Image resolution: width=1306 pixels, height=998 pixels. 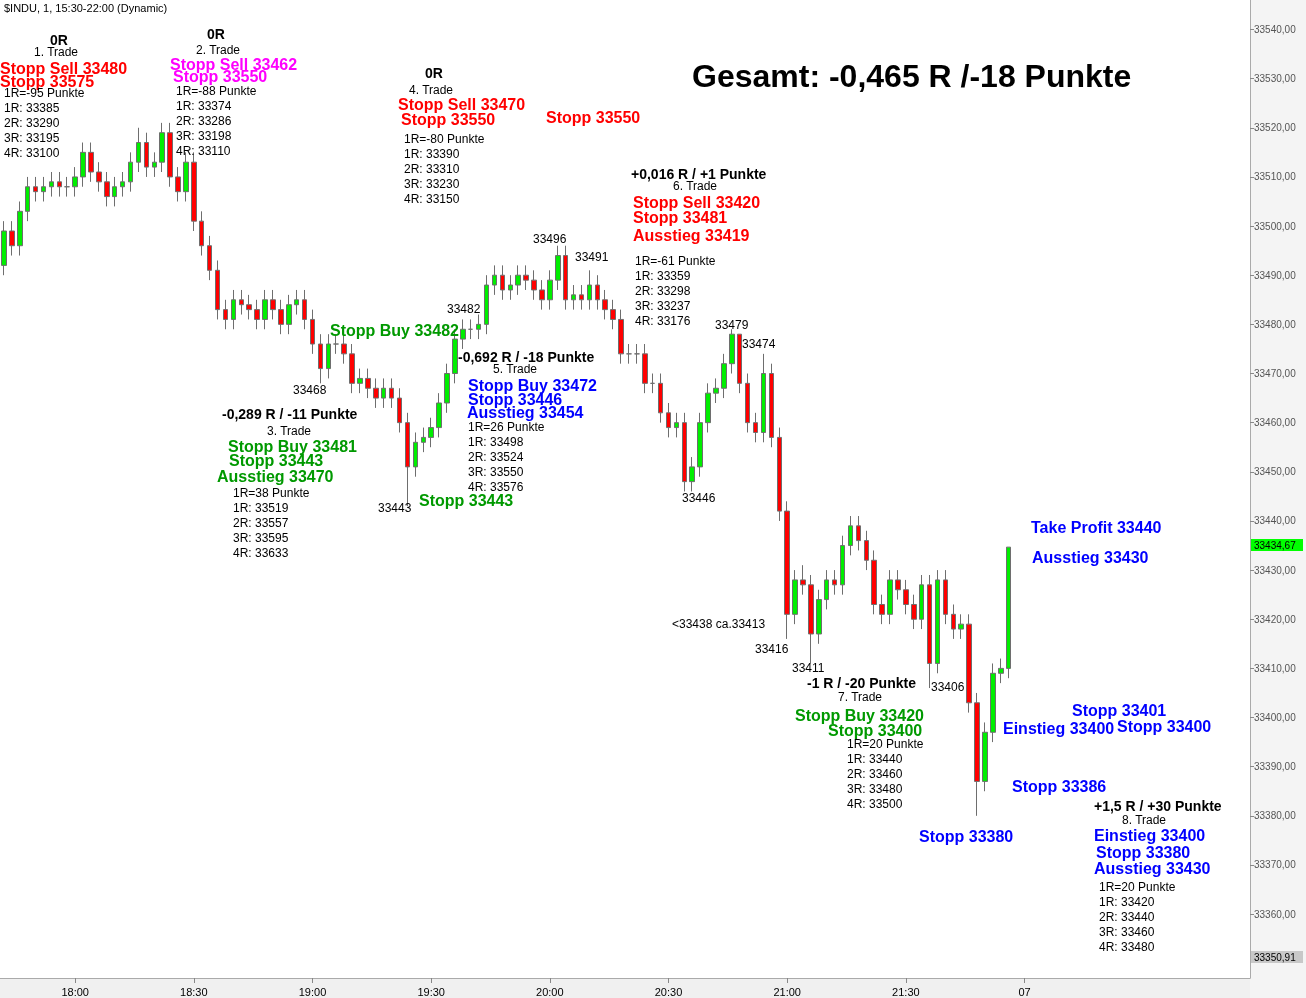 What do you see at coordinates (1275, 324) in the screenshot?
I see `y-tick-label: 33480,00` at bounding box center [1275, 324].